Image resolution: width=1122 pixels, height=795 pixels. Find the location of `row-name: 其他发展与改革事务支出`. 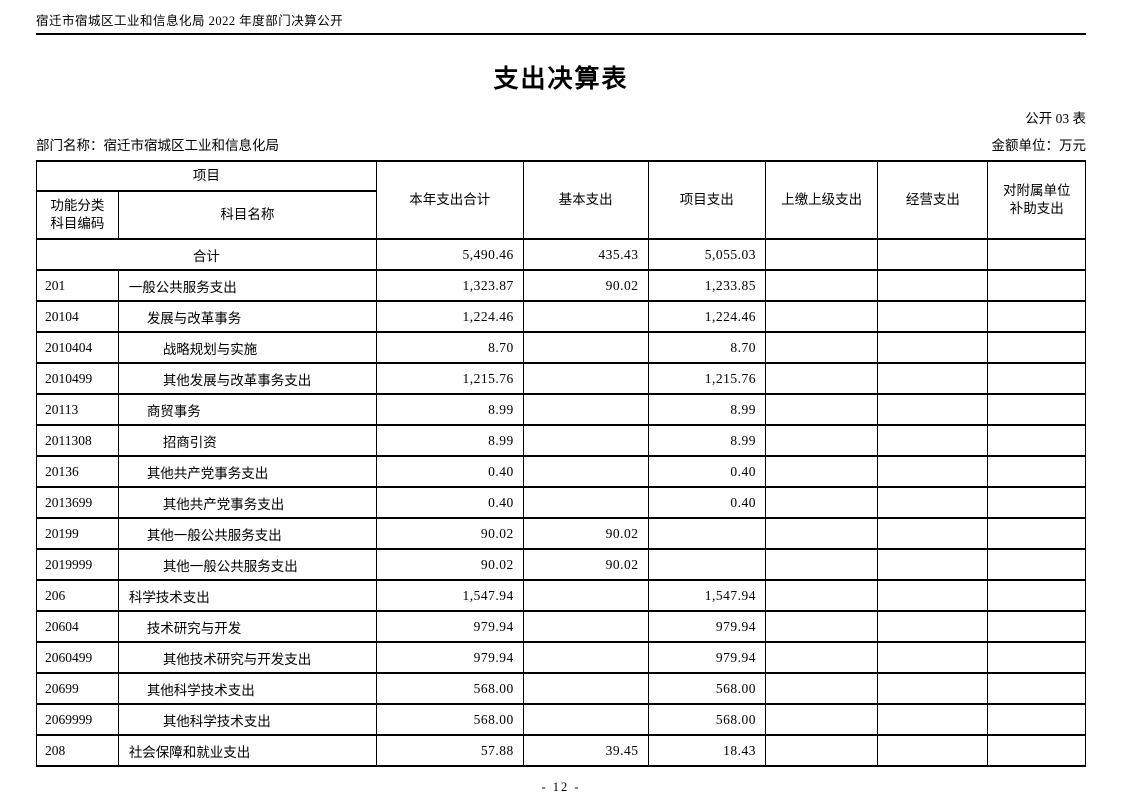

row-name: 其他发展与改革事务支出 is located at coordinates (247, 378).